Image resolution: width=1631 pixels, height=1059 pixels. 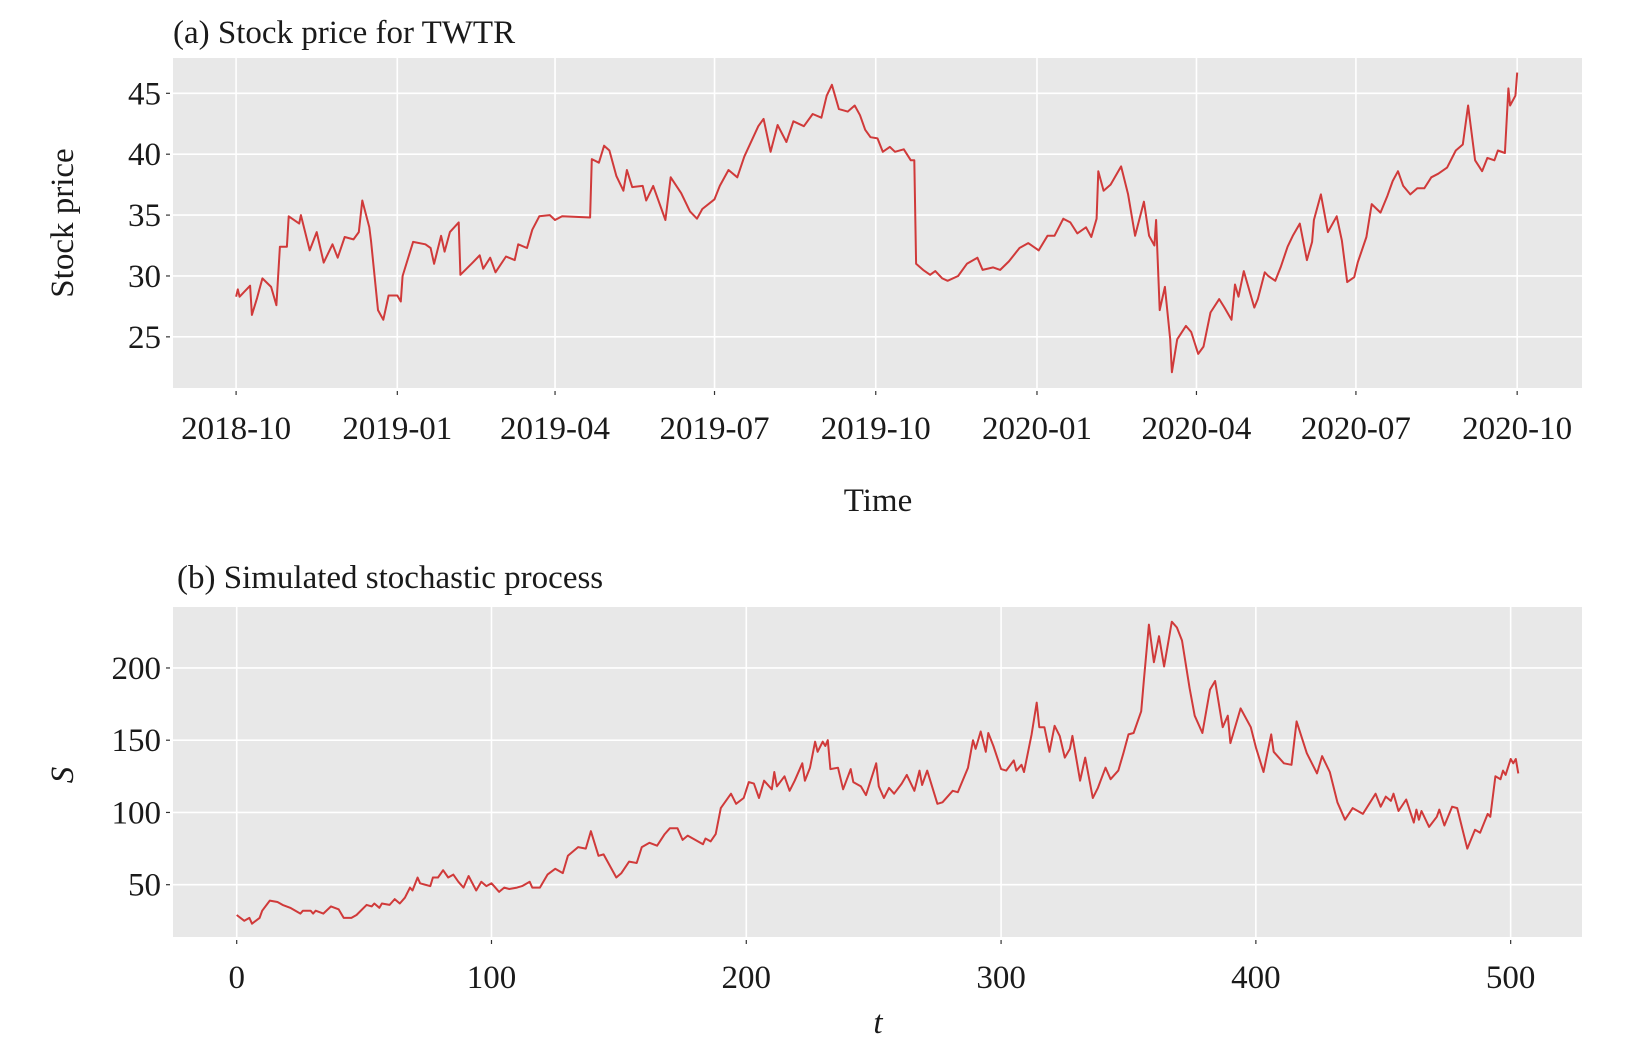 I want to click on panel-b-y-axis-label: S, so click(x=63, y=775).